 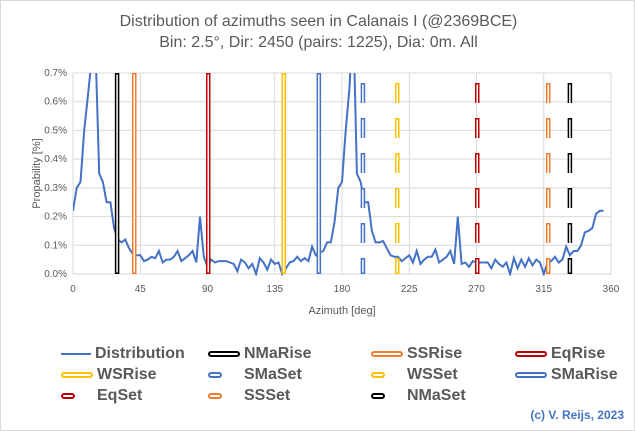 What do you see at coordinates (278, 353) in the screenshot?
I see `legend-label: NMaRise` at bounding box center [278, 353].